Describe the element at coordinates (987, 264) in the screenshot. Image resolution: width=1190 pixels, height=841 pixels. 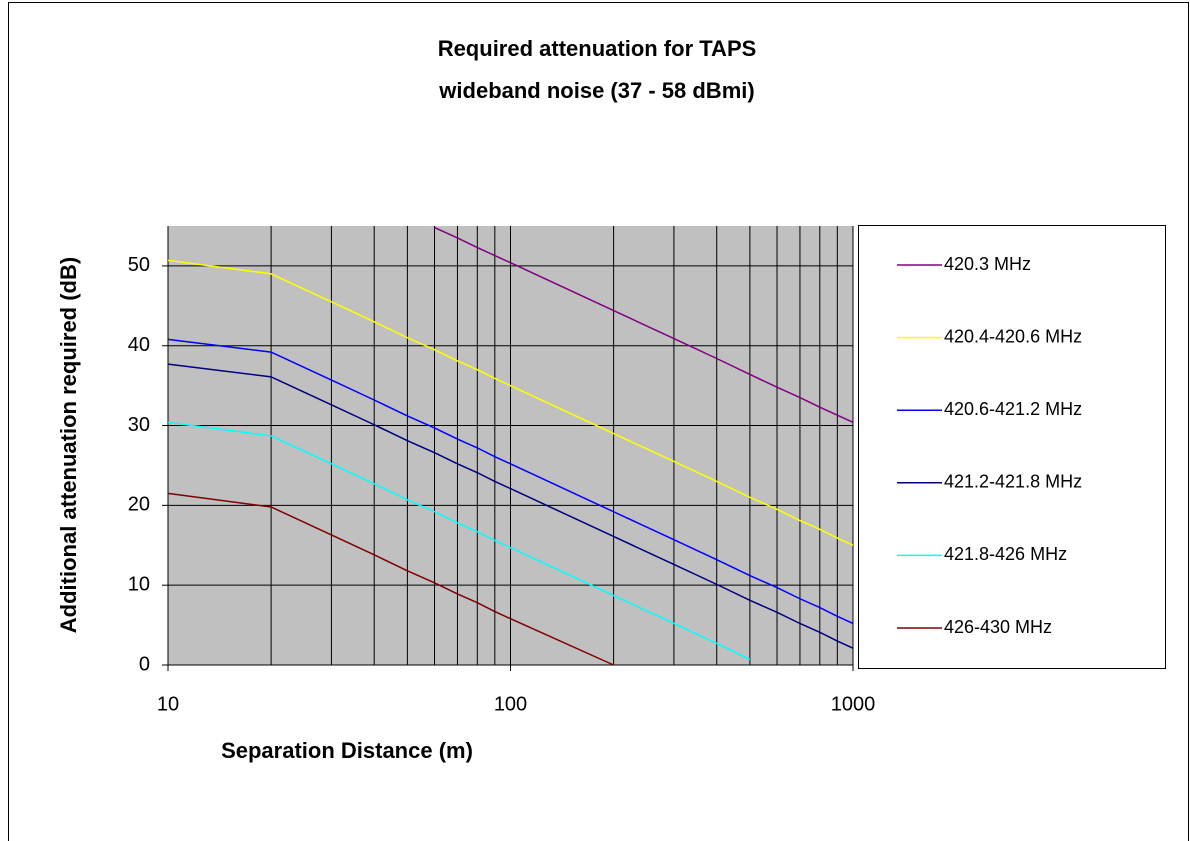
I see `legend-label: 420.3 MHz` at that location.